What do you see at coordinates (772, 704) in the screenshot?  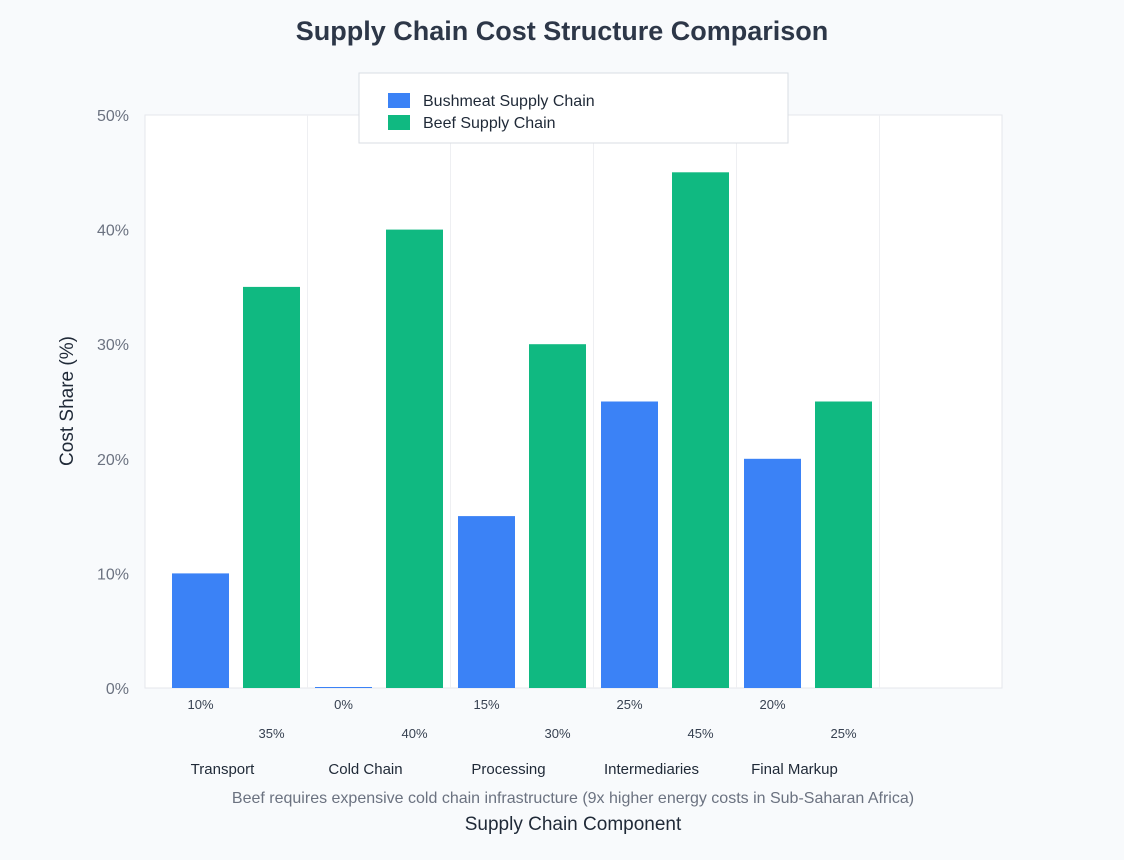 I see `bar-value-label: 20%` at bounding box center [772, 704].